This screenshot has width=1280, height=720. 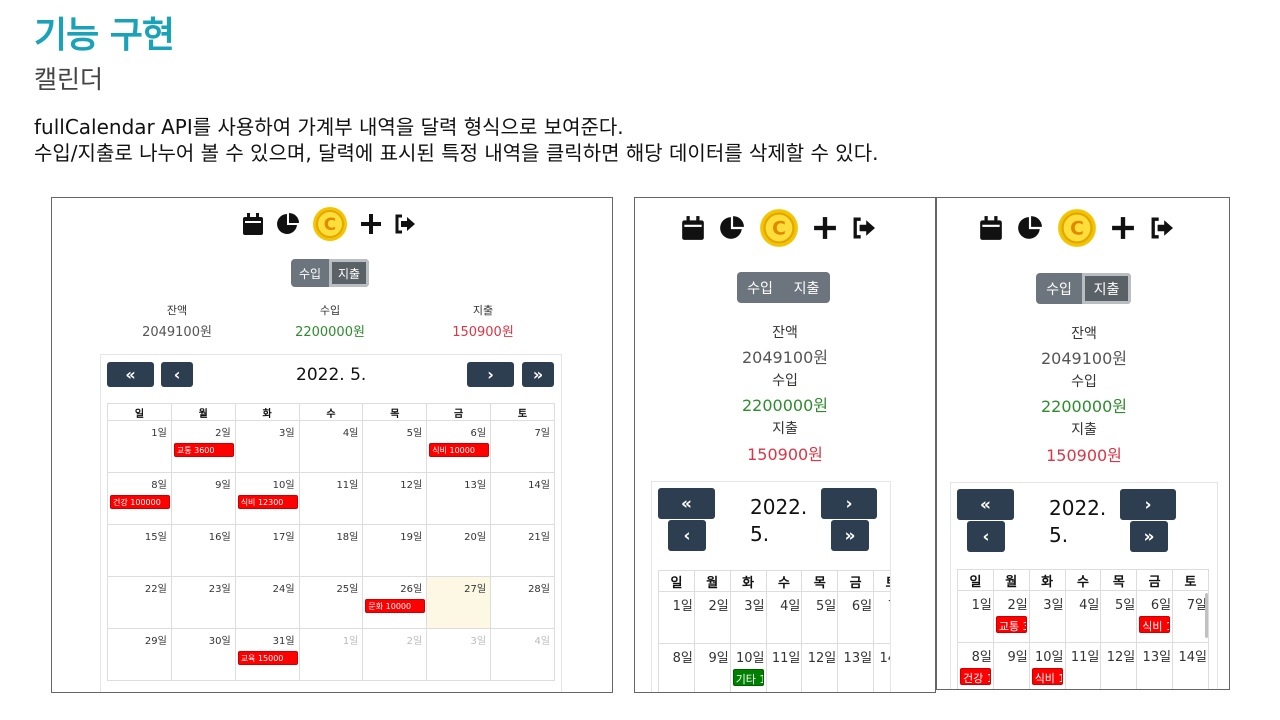 What do you see at coordinates (203, 654) in the screenshot?
I see `day-cell: 30일` at bounding box center [203, 654].